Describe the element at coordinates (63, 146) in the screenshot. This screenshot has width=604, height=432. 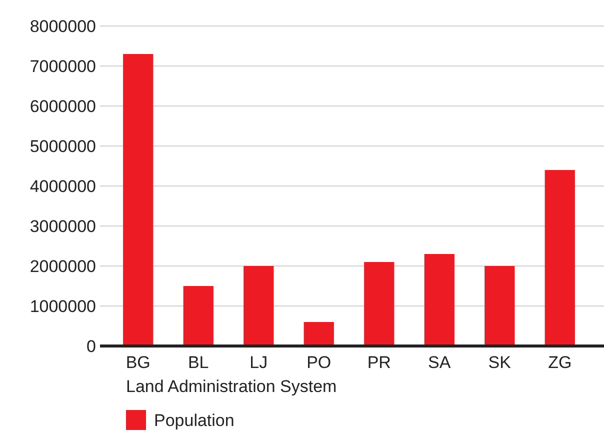
I see `y-tick-label: 5000000` at that location.